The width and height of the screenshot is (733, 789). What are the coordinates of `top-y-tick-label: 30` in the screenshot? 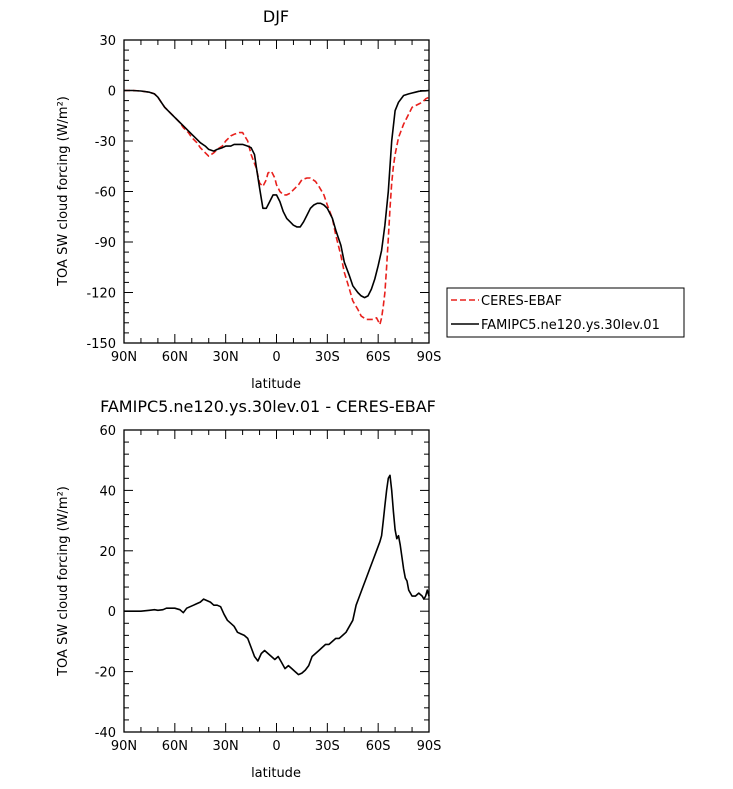 It's located at (107, 41).